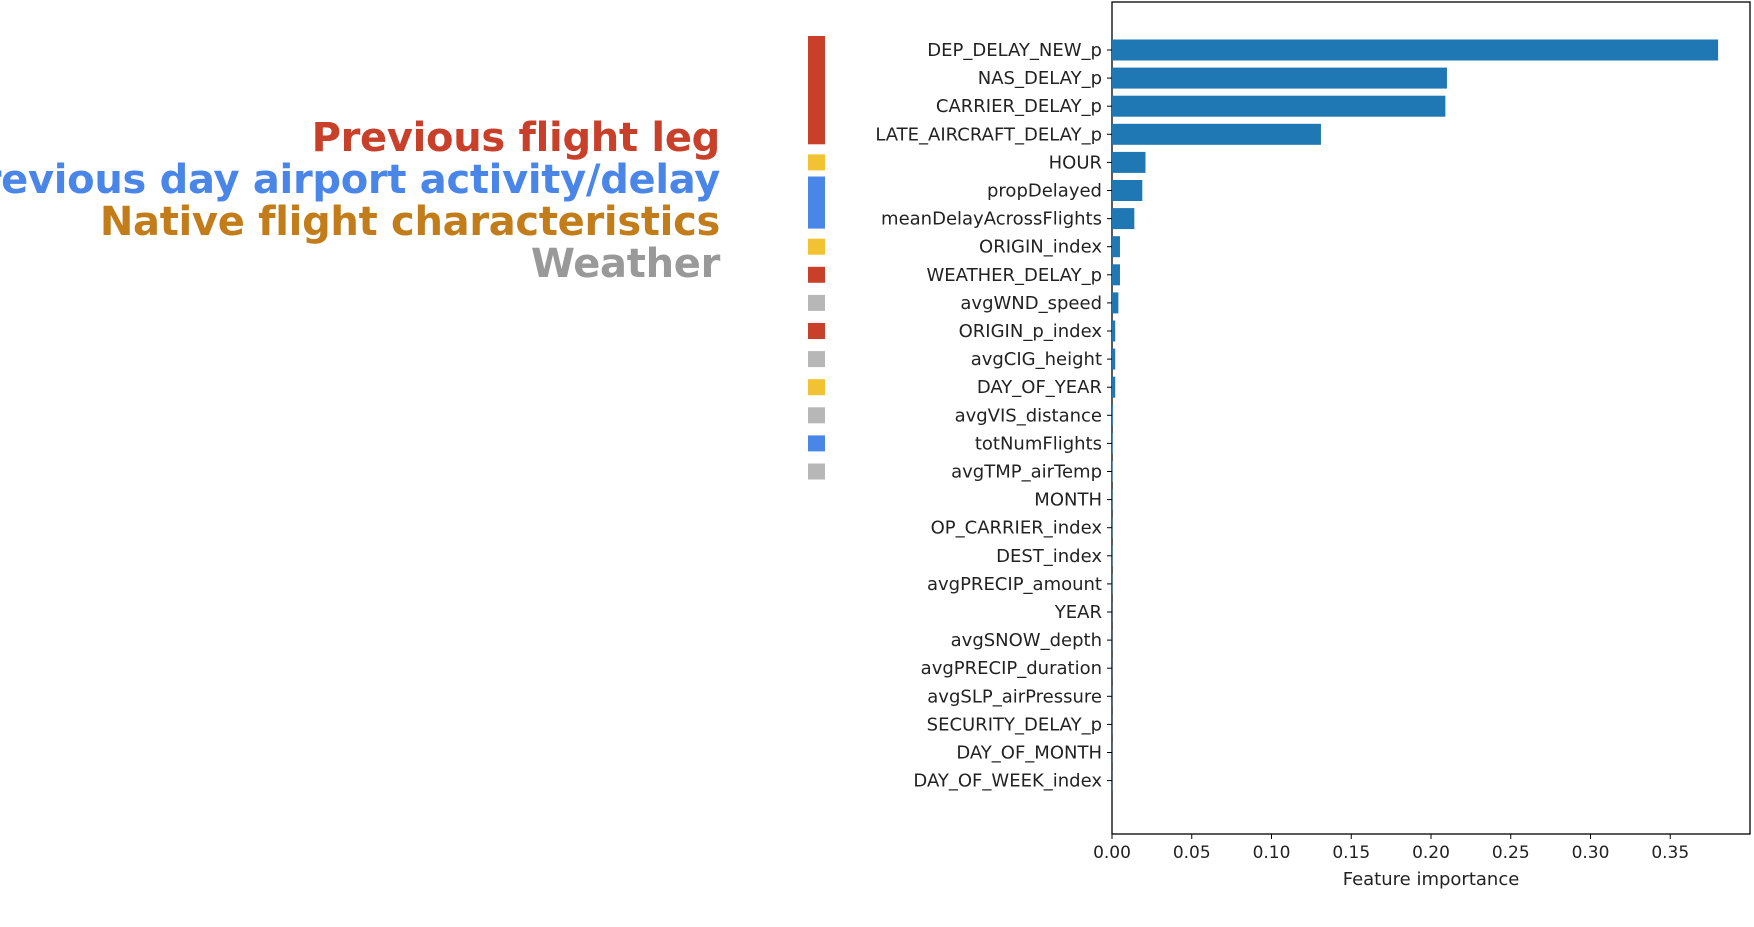 This screenshot has height=927, width=1754. I want to click on ylabel-avgcig-height: avgCIG_height, so click(1036, 359).